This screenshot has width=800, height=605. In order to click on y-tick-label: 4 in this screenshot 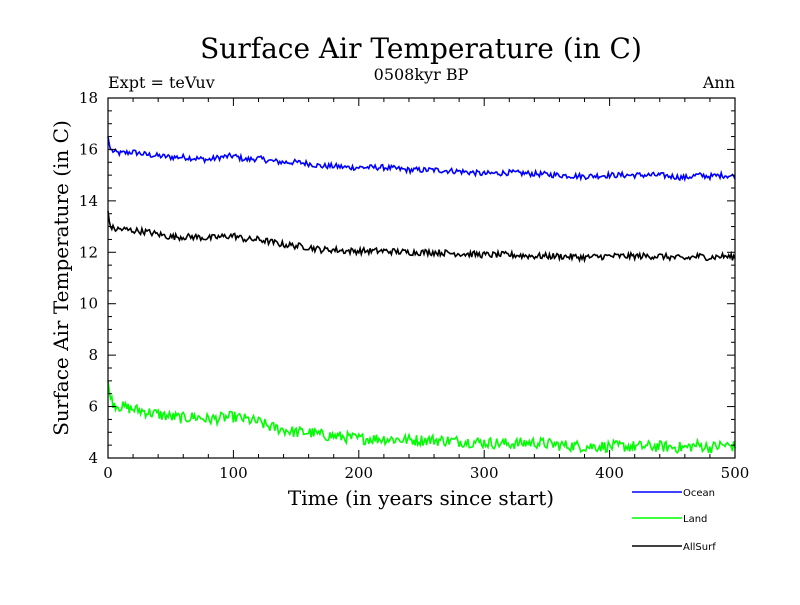, I will do `click(93, 458)`.